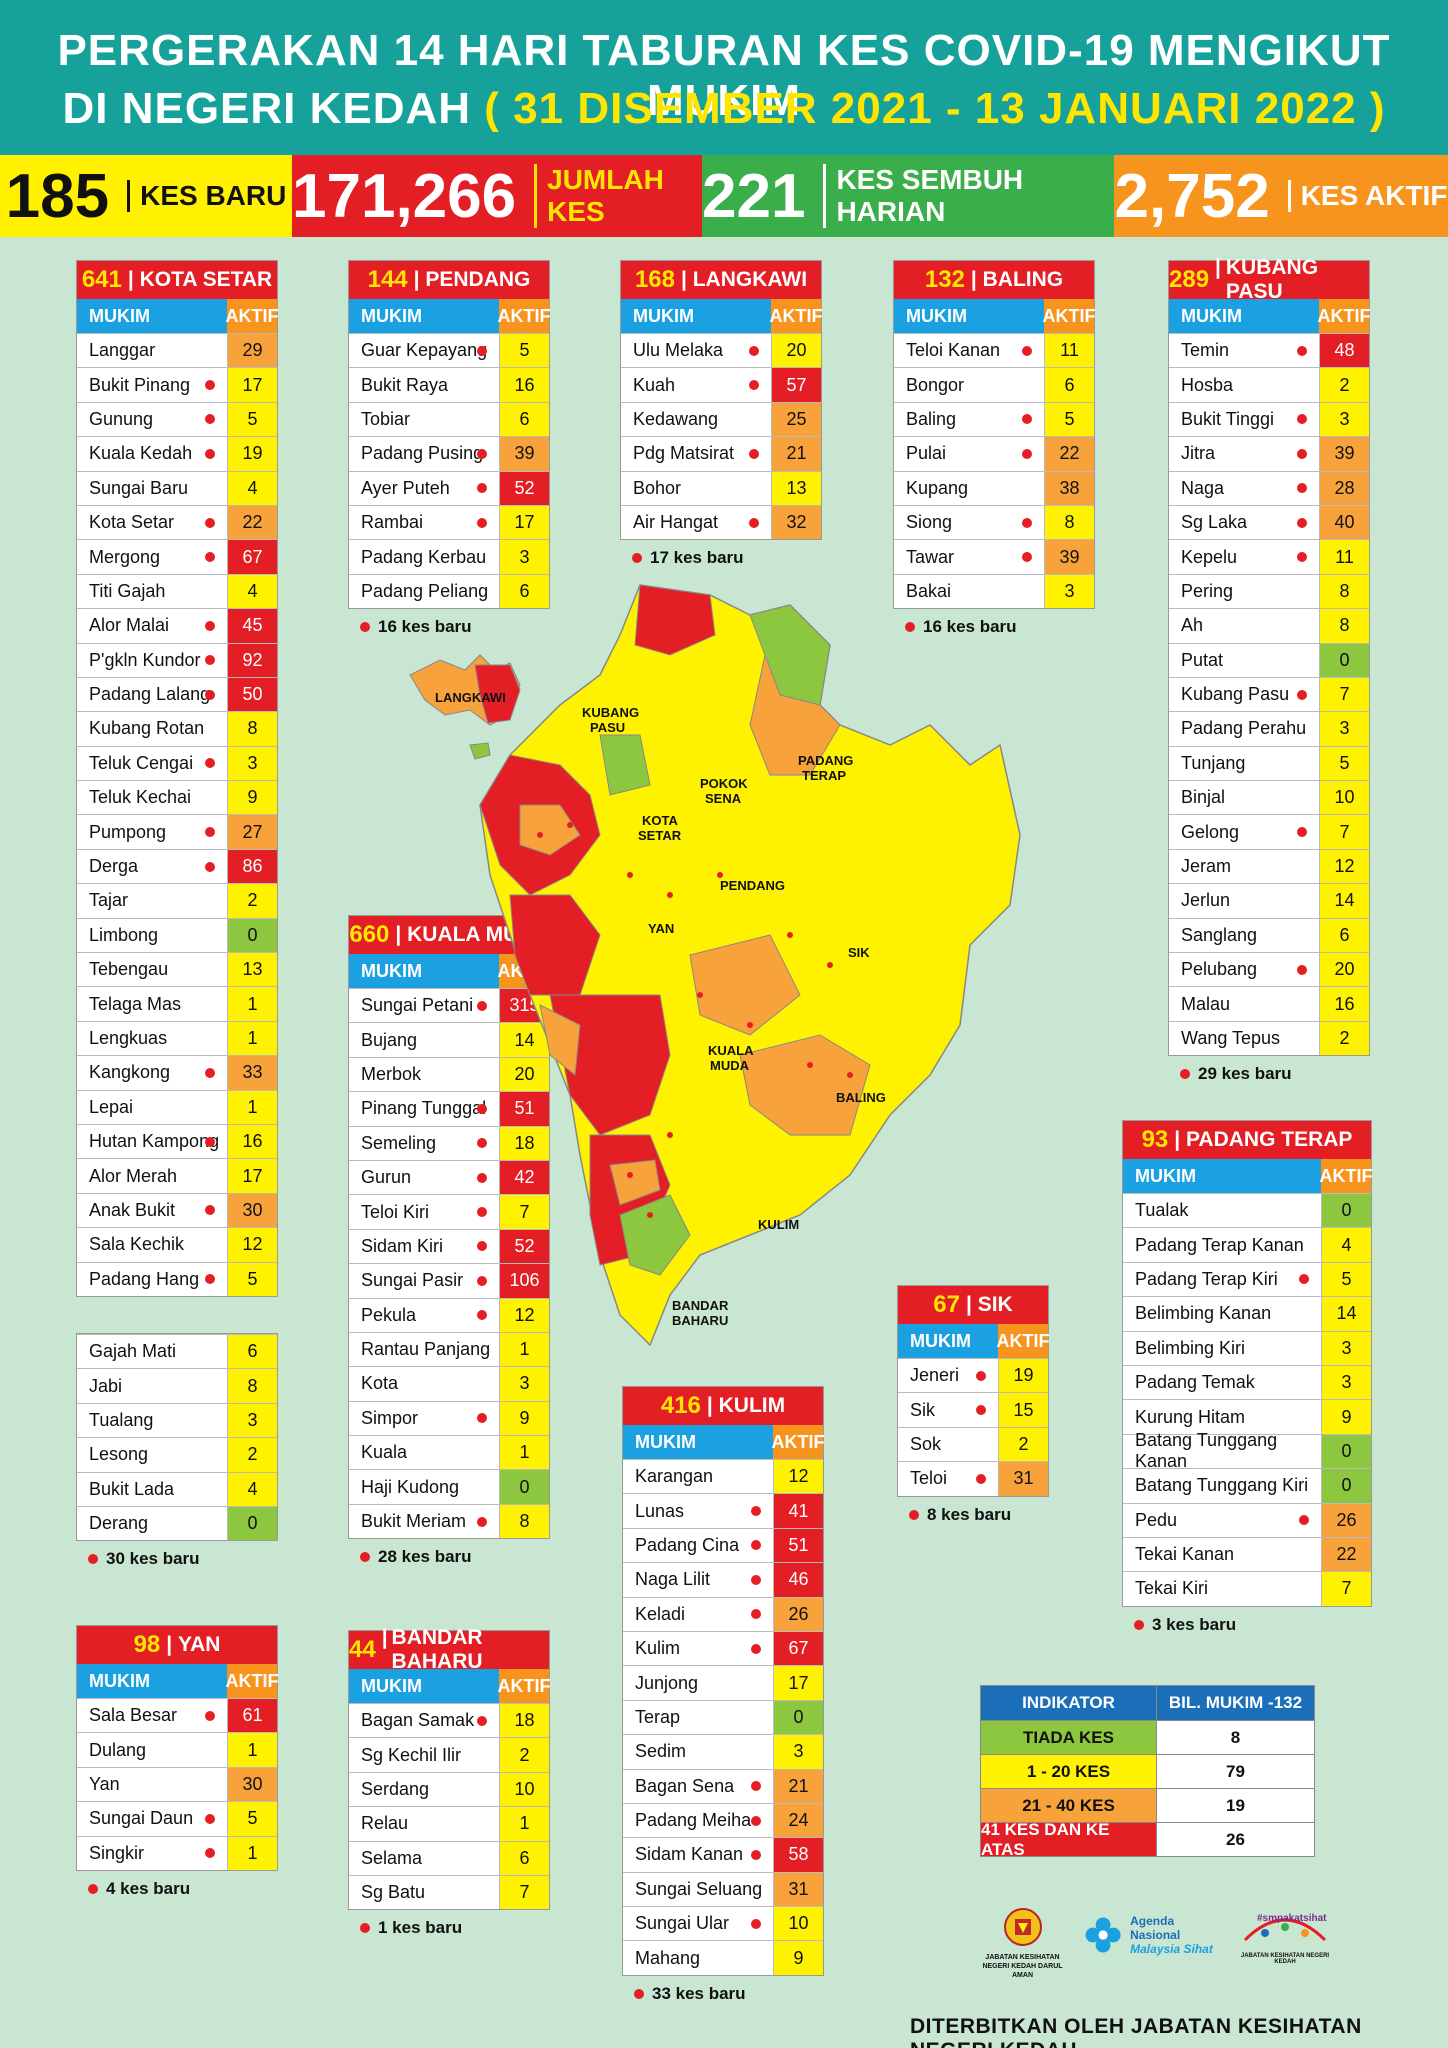  Describe the element at coordinates (1222, 1485) in the screenshot. I see `mukim-cell: Batang Tunggang Kiri` at that location.